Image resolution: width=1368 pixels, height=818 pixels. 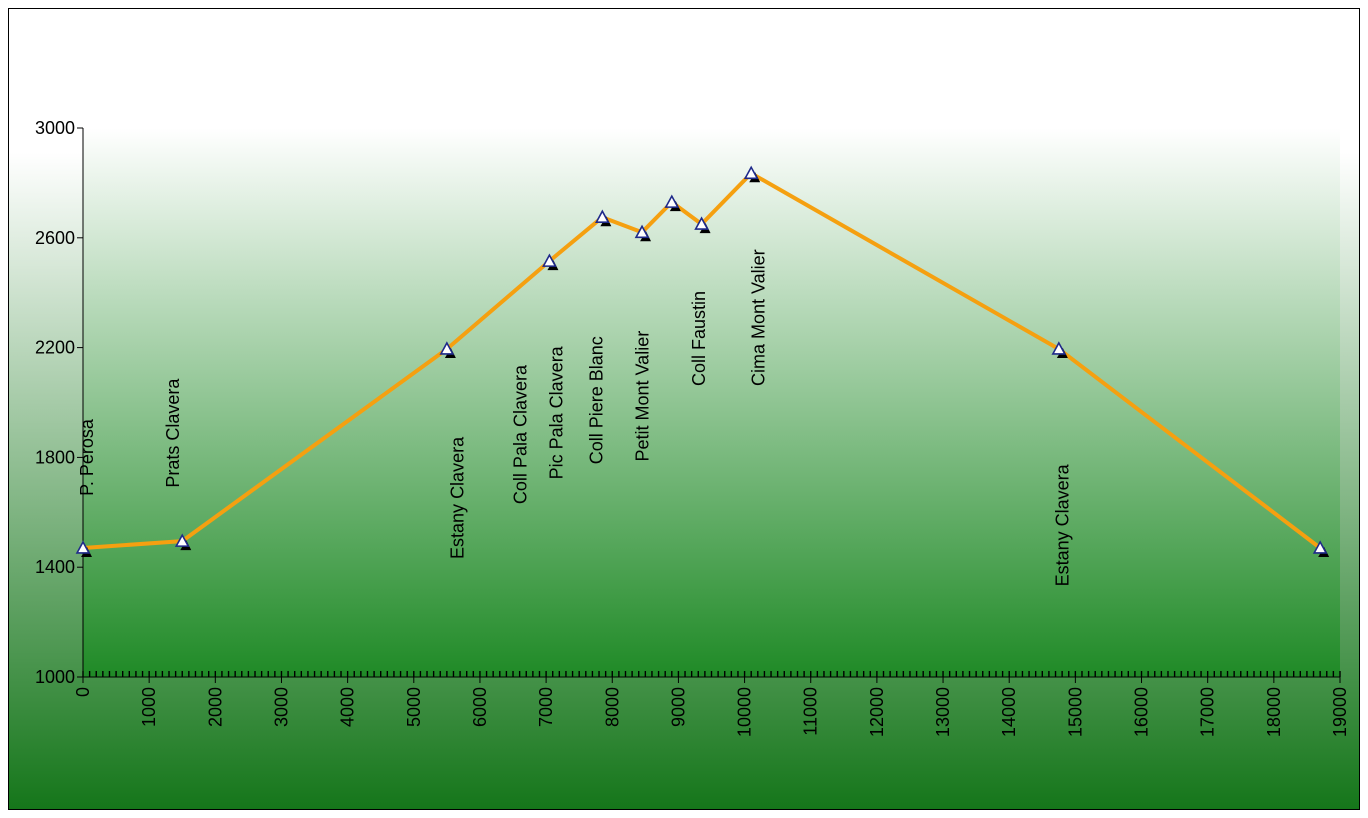 I want to click on x-tick-label: 13000, so click(x=943, y=712).